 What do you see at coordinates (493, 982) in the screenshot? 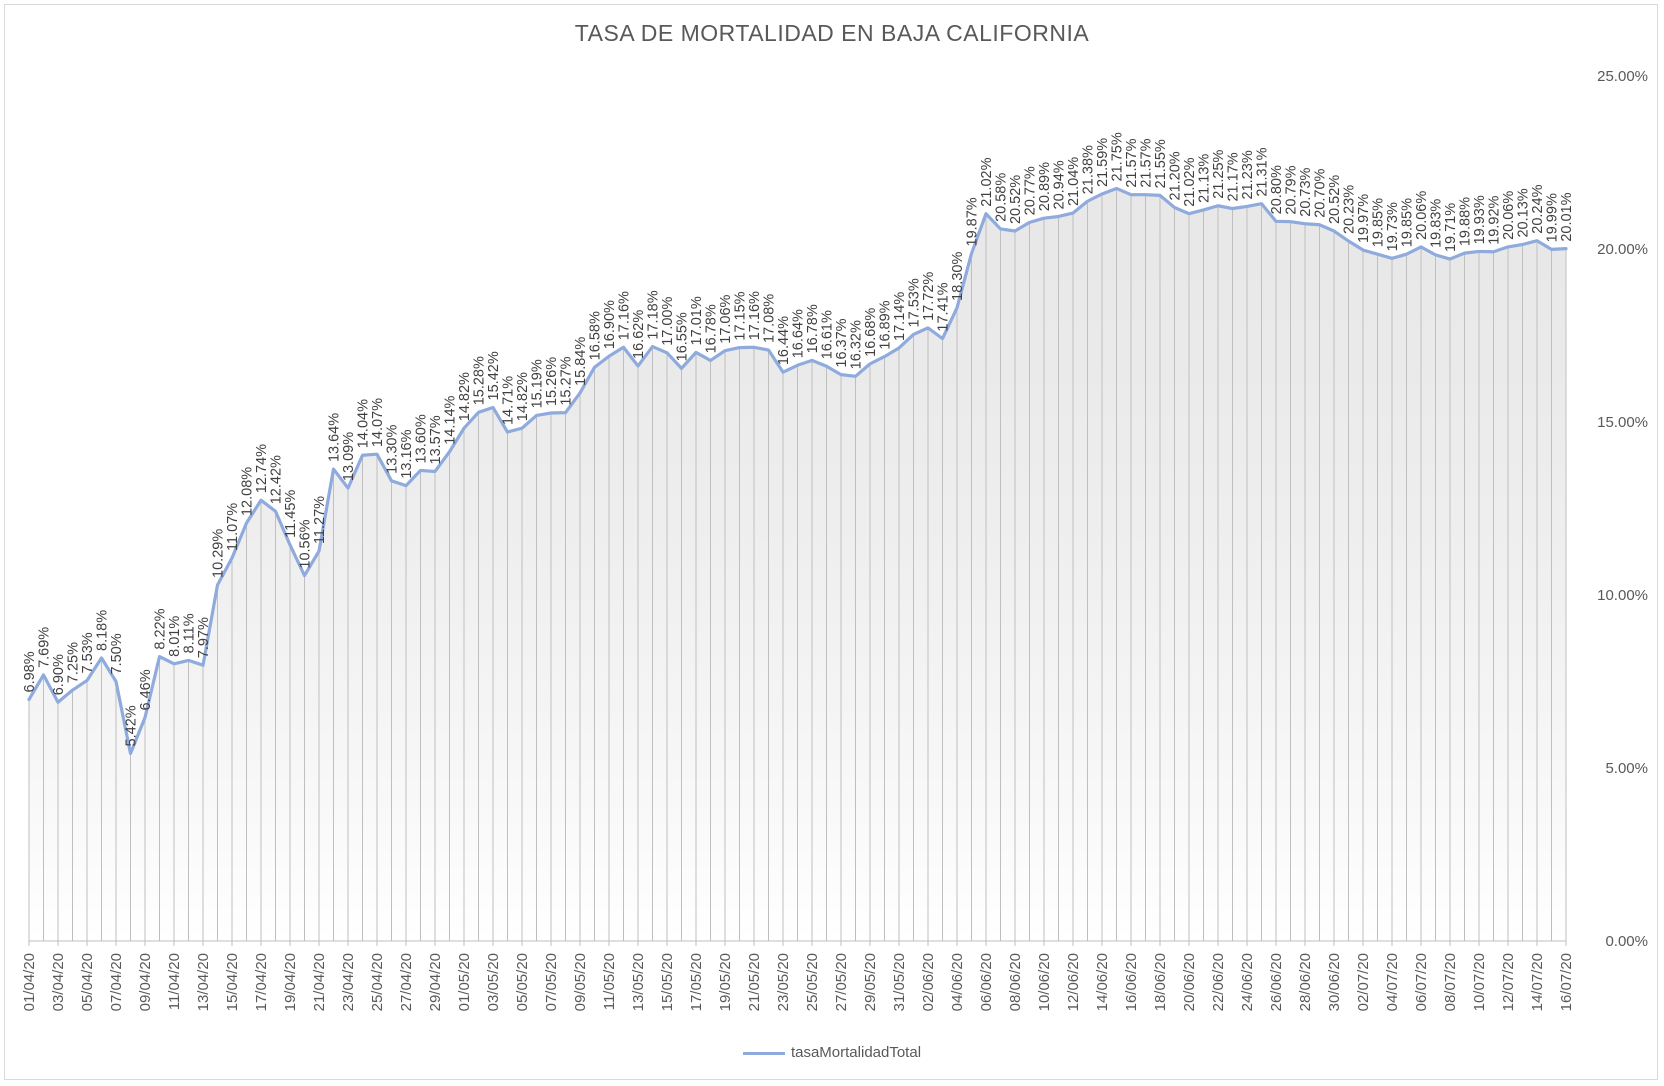
I see `x-tick-label: 03/05/20` at bounding box center [493, 982].